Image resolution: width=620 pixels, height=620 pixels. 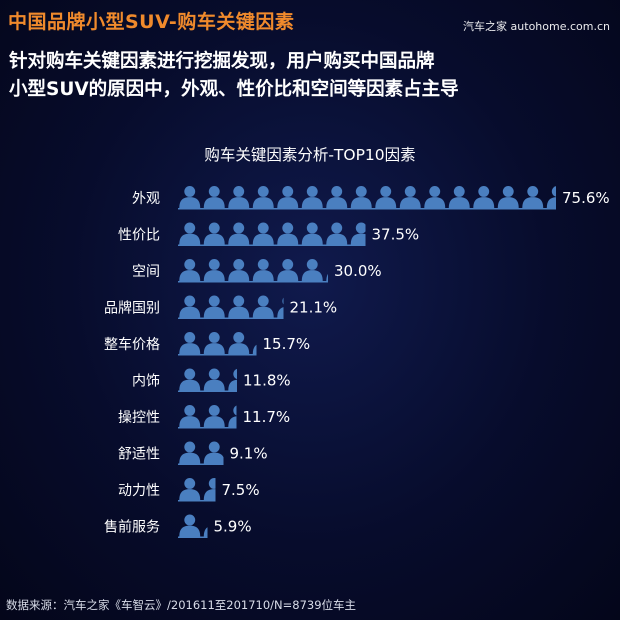 What do you see at coordinates (241, 490) in the screenshot?
I see `value-label: 7.5%` at bounding box center [241, 490].